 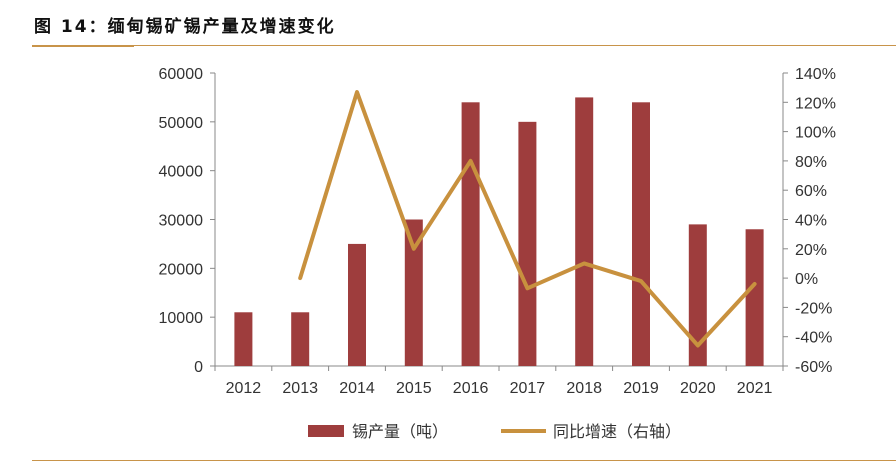 What do you see at coordinates (806, 279) in the screenshot?
I see `right-tick-label: 0%` at bounding box center [806, 279].